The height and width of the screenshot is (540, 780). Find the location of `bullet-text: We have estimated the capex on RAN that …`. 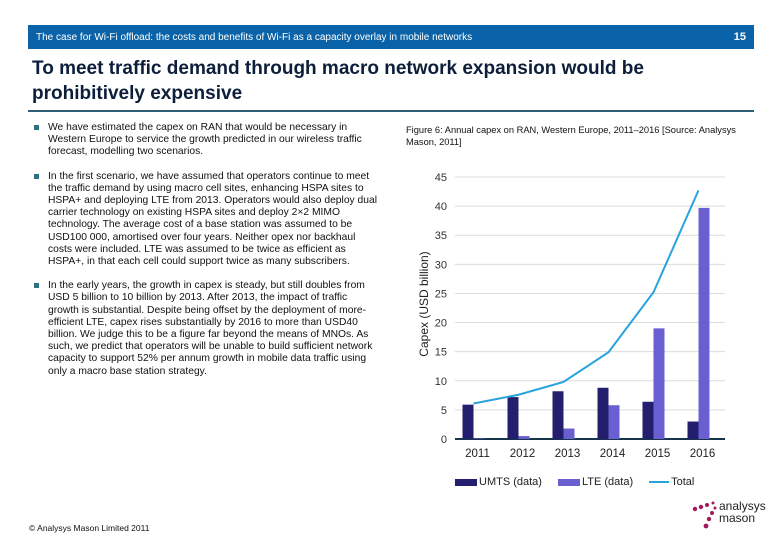

bullet-text: We have estimated the capex on RAN that … is located at coordinates (205, 140).